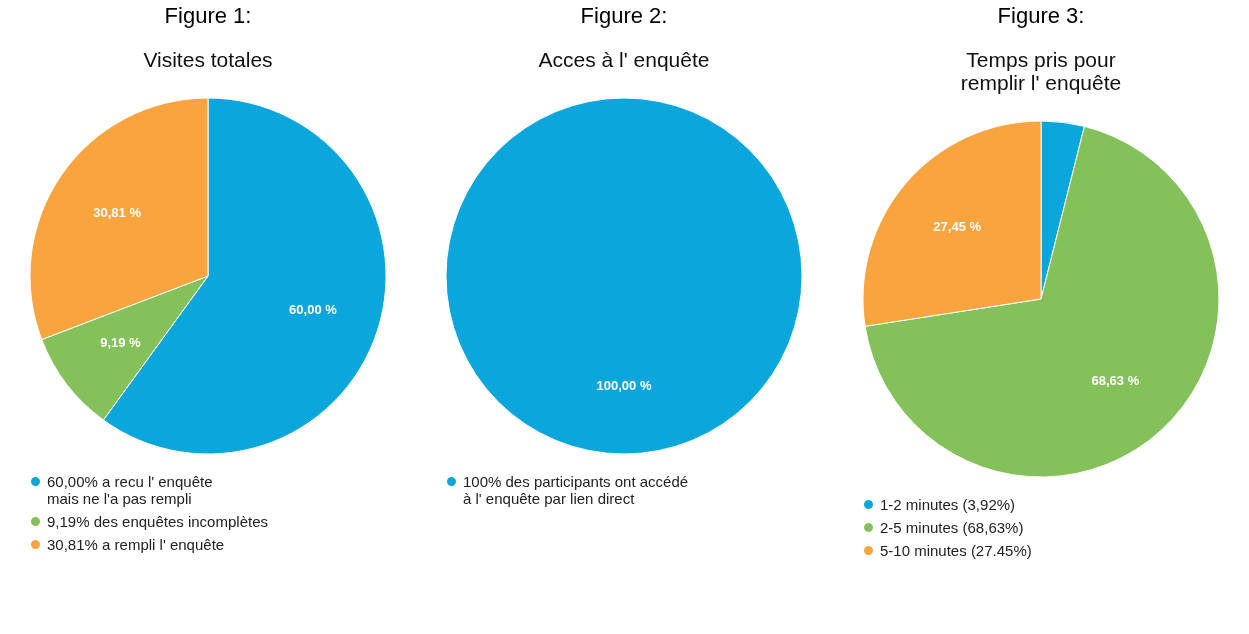 The height and width of the screenshot is (634, 1249). Describe the element at coordinates (121, 343) in the screenshot. I see `data-label: 9,19 %` at that location.